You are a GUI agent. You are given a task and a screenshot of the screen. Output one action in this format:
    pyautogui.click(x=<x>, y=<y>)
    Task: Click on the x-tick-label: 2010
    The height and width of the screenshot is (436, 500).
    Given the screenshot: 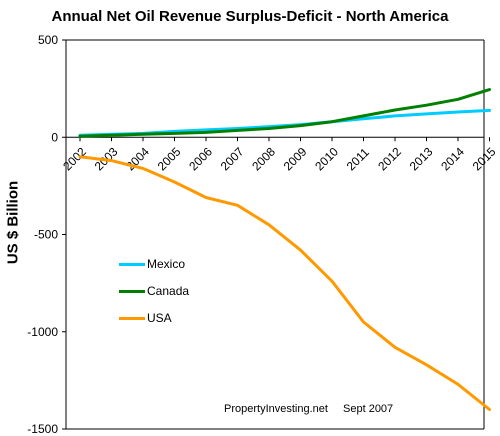 What is the action you would take?
    pyautogui.click(x=326, y=158)
    